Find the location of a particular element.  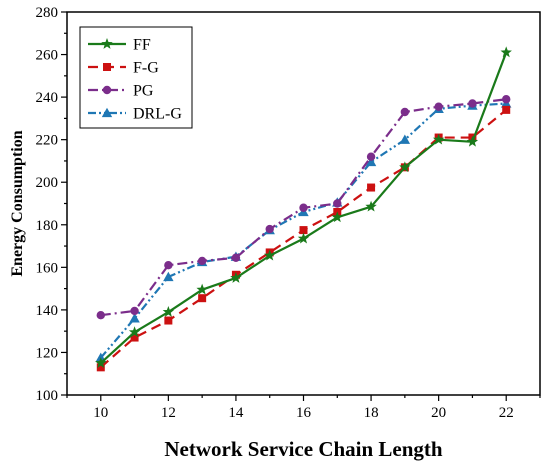

y-tick-label: 160 is located at coordinates (47, 268).